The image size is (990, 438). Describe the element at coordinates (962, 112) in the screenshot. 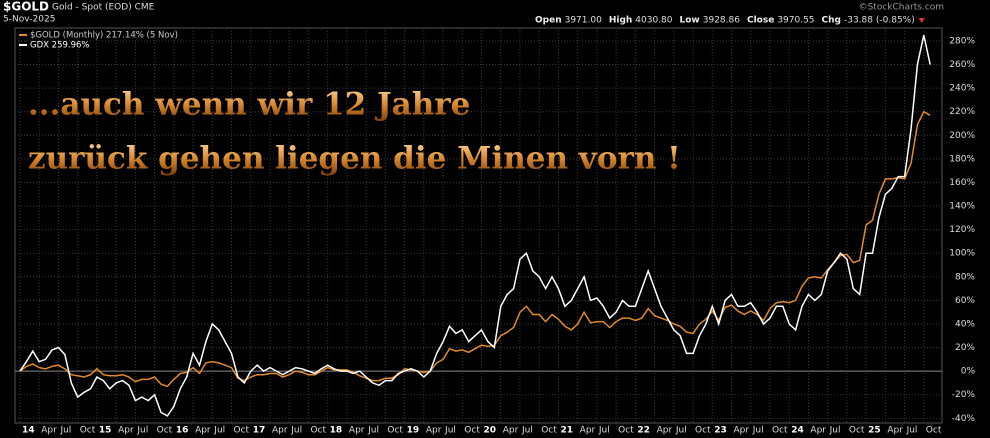

I see `y-tick-label: 220%` at that location.